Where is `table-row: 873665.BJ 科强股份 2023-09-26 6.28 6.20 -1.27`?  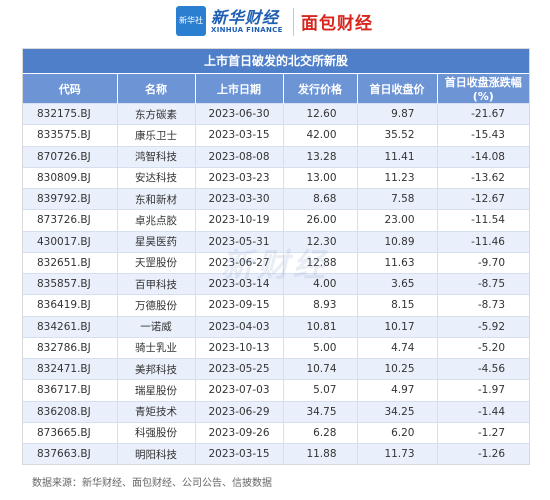 table-row: 873665.BJ 科强股份 2023-09-26 6.28 6.20 -1.27 is located at coordinates (276, 432).